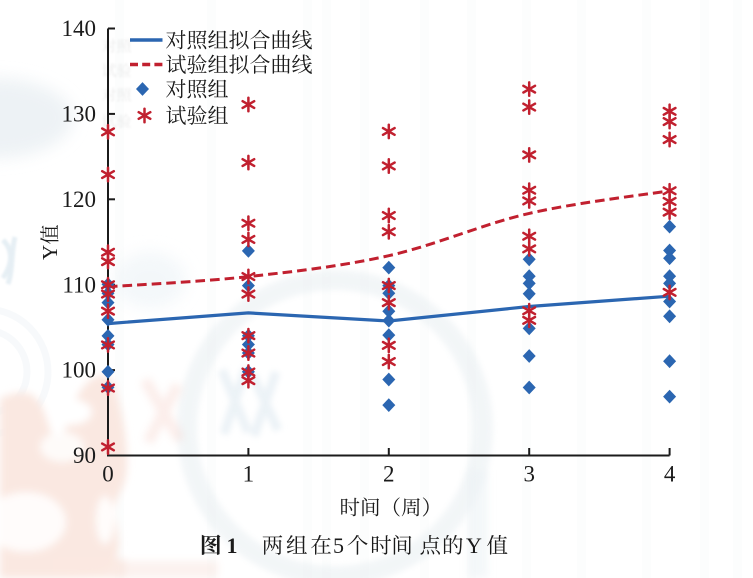  What do you see at coordinates (79, 28) in the screenshot?
I see `svg-text: 140` at bounding box center [79, 28].